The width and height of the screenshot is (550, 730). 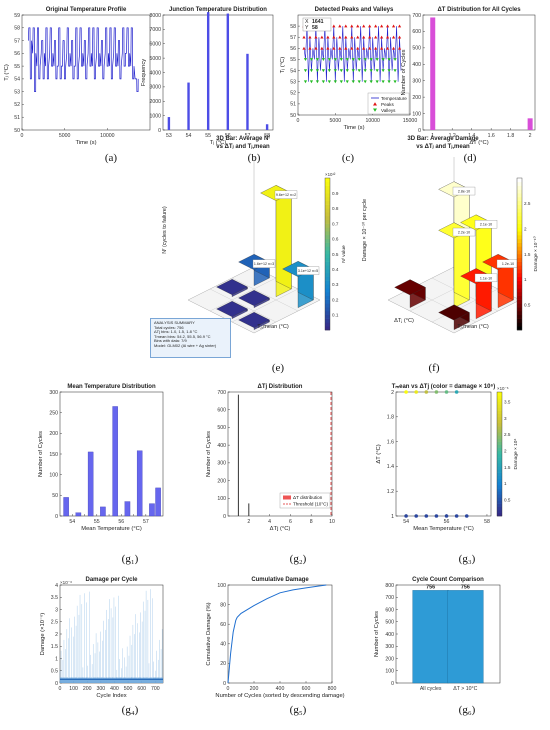 What do you see at coordinates (298, 559) in the screenshot?
I see `caption-g2: (g₂)` at bounding box center [298, 559].